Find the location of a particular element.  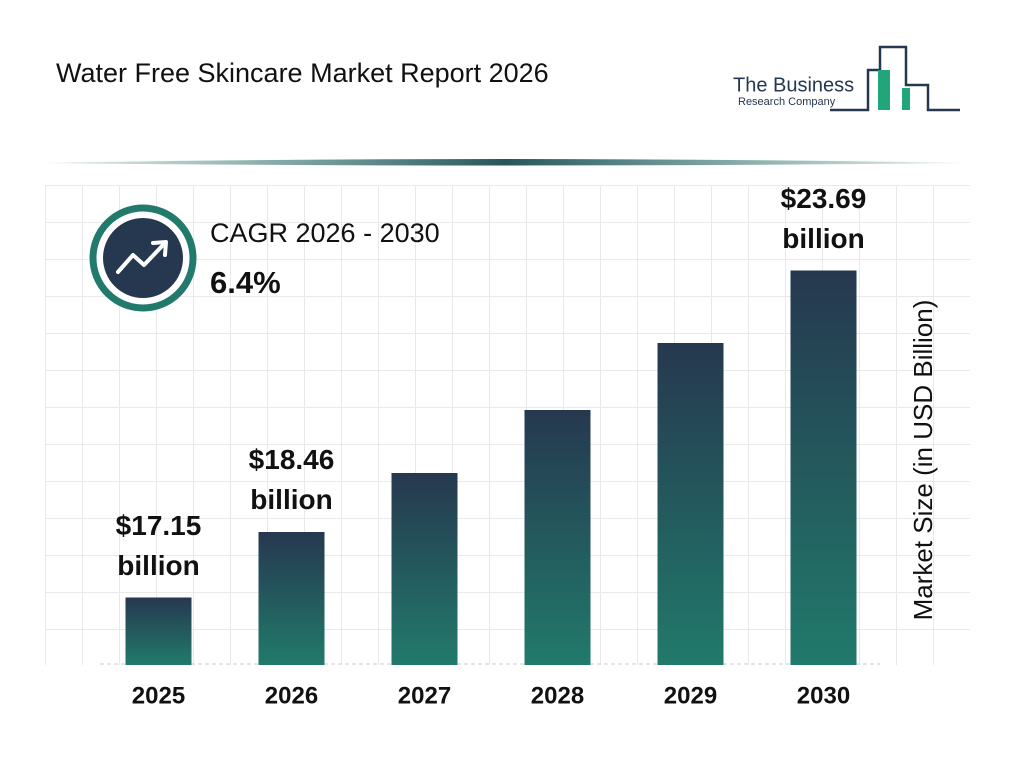

logo-text: The Business is located at coordinates (793, 85).